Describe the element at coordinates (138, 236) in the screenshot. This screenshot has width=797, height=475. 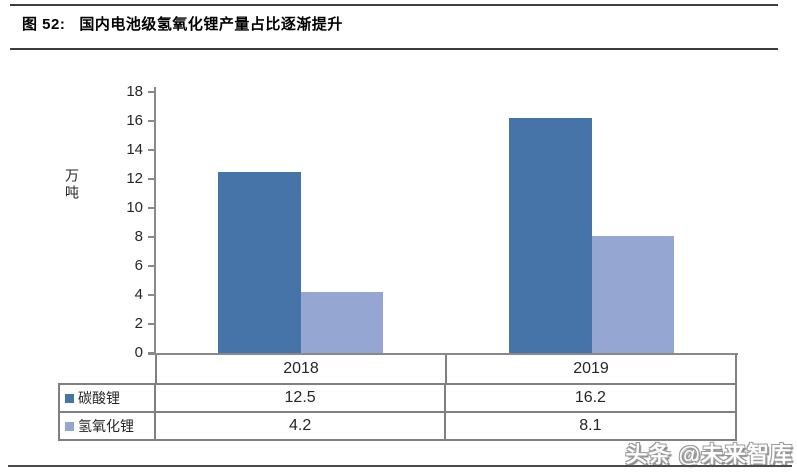
I see `y-tick-label-8: 8` at that location.